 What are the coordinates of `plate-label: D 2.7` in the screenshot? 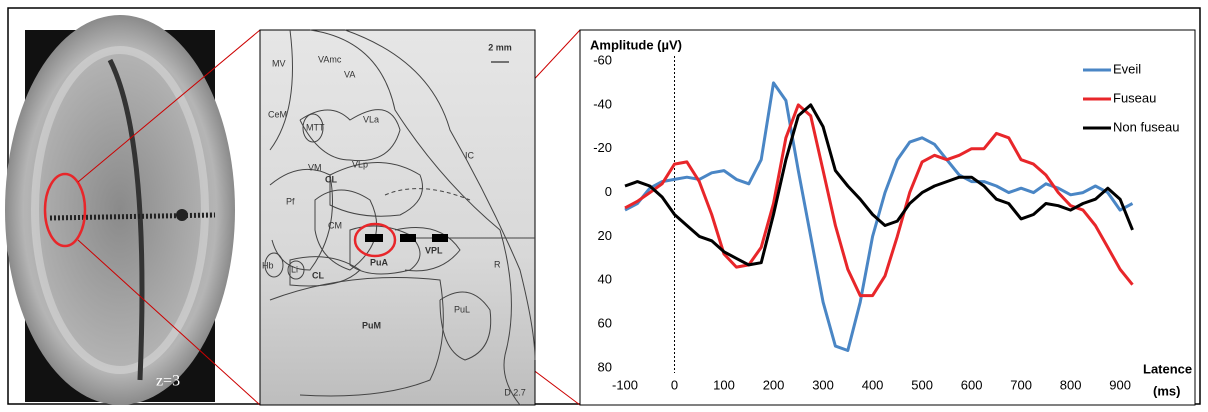 It's located at (515, 392).